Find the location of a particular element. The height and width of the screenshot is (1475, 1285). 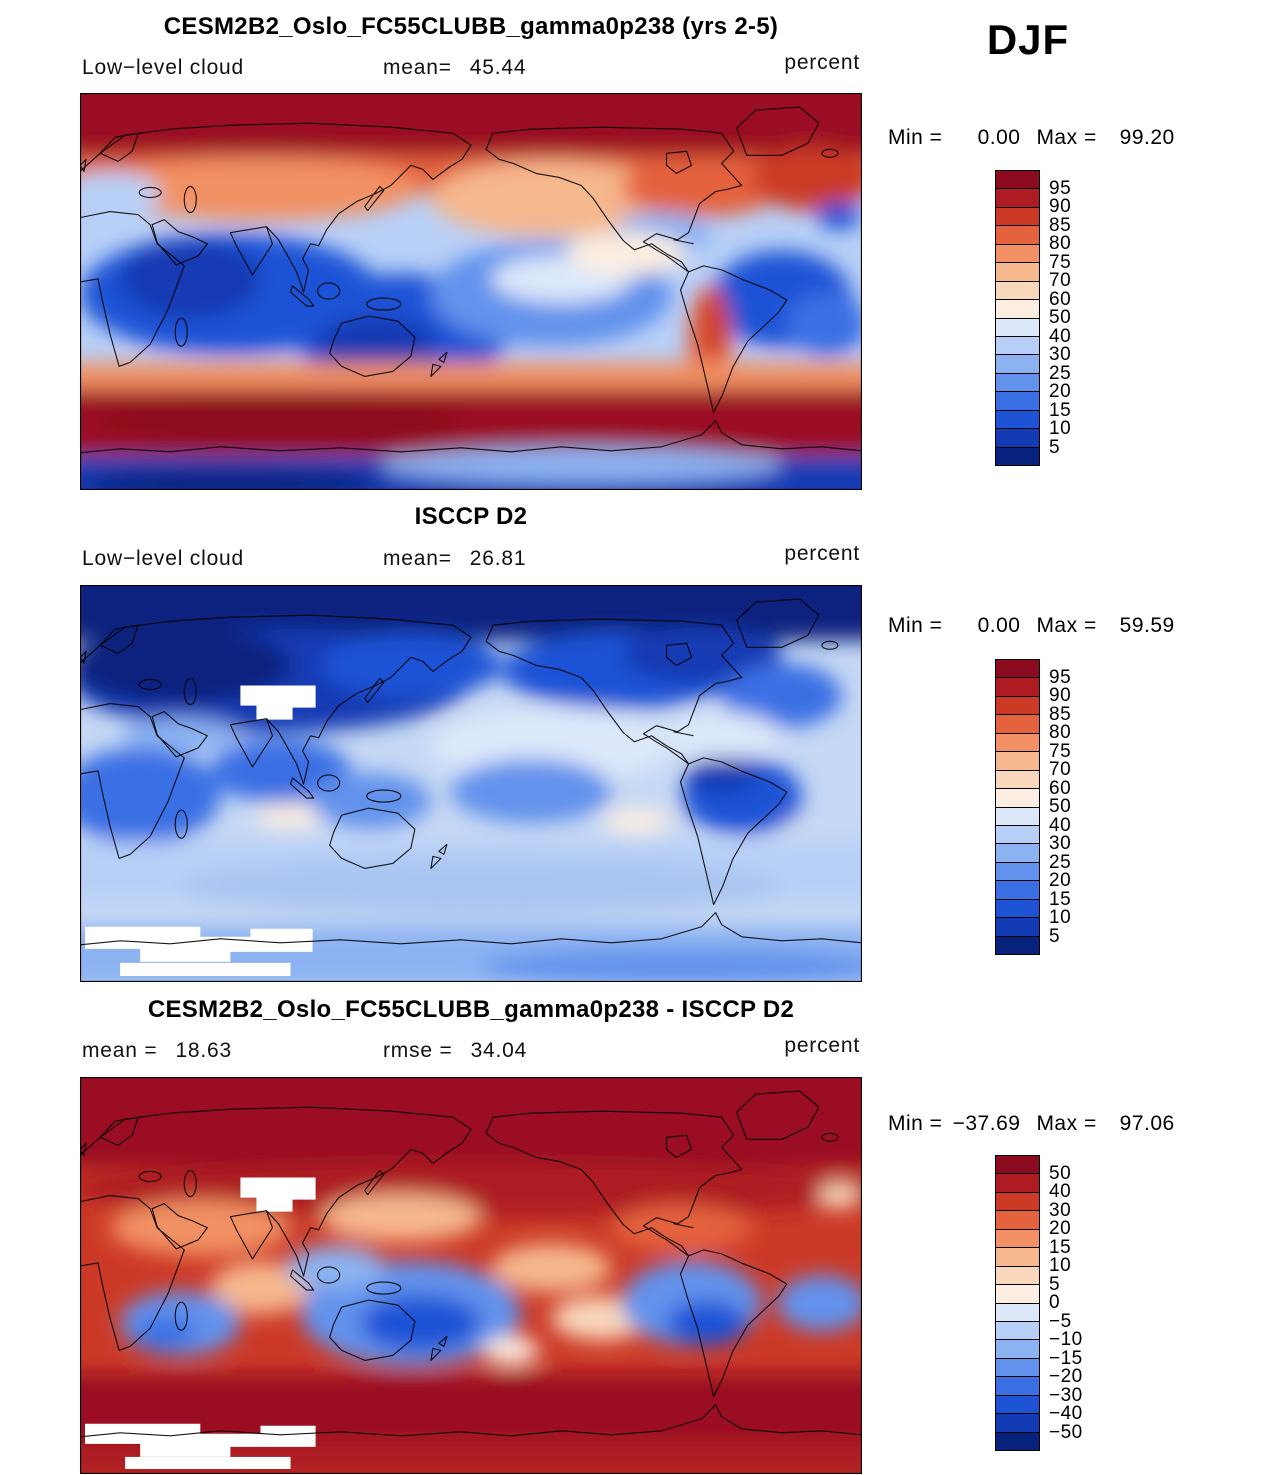

panel1-units-label: percent is located at coordinates (822, 62).